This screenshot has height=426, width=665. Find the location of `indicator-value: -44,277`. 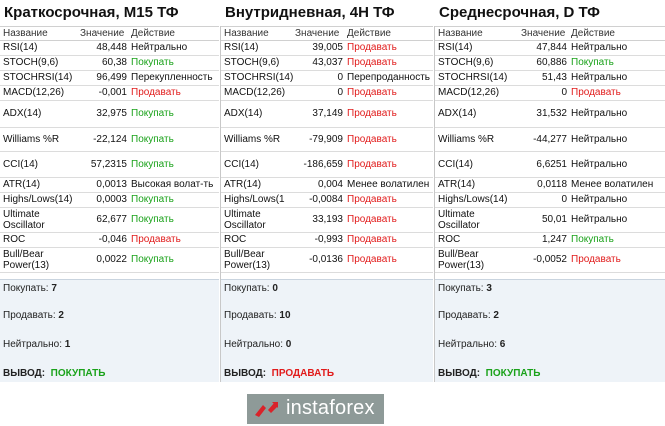

indicator-value: -44,277 is located at coordinates (550, 139).